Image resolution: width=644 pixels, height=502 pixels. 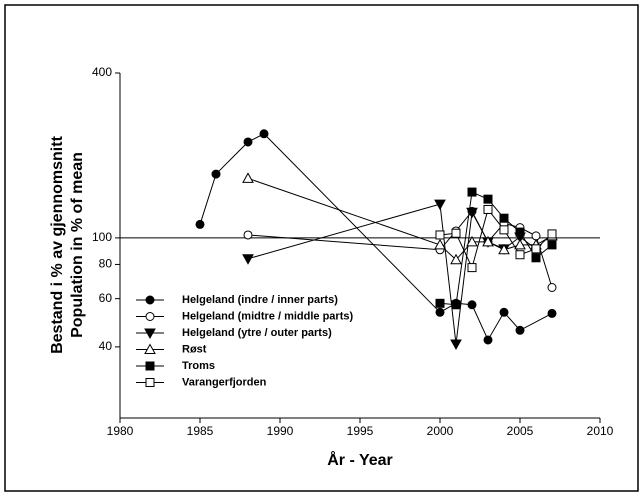 I want to click on legend-label: Troms, so click(x=198, y=366).